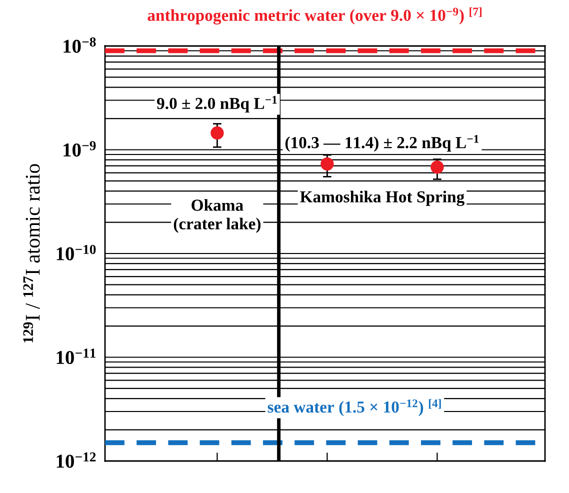  What do you see at coordinates (382, 198) in the screenshot?
I see `annotation: Kamoshika Hot Spring` at bounding box center [382, 198].